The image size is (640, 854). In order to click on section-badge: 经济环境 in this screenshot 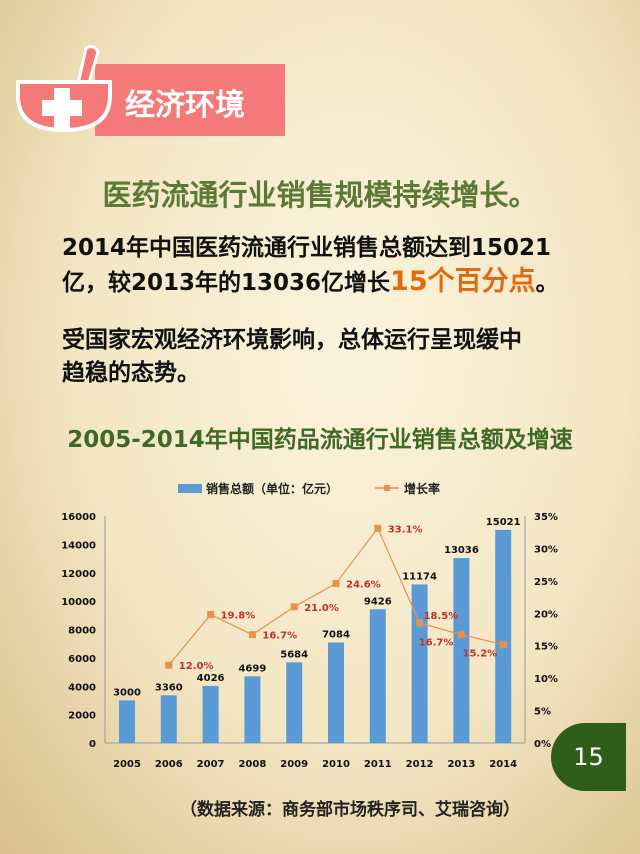, I will do `click(190, 100)`.